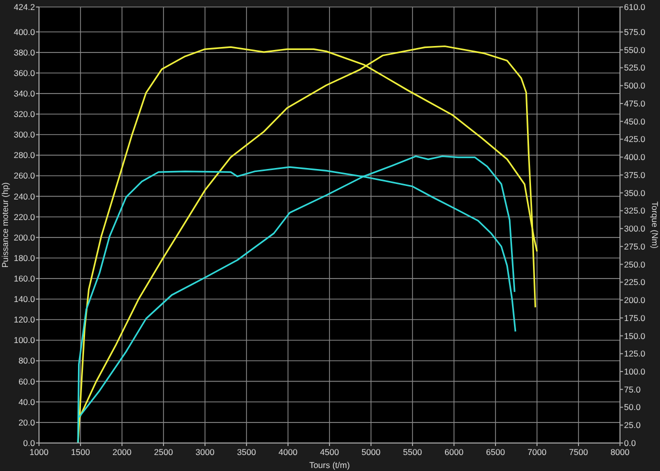 The image size is (660, 471). I want to click on y2-tick-label: 575.0, so click(635, 31).